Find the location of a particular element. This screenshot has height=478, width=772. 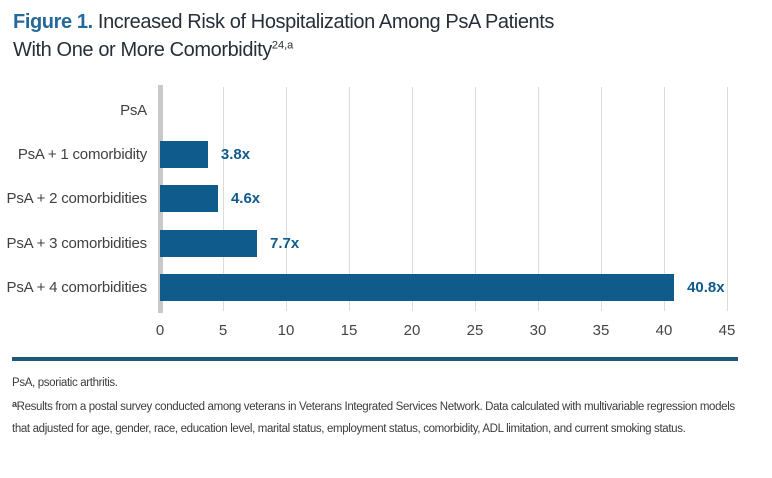

bar-track: 3.8x is located at coordinates (443, 154).